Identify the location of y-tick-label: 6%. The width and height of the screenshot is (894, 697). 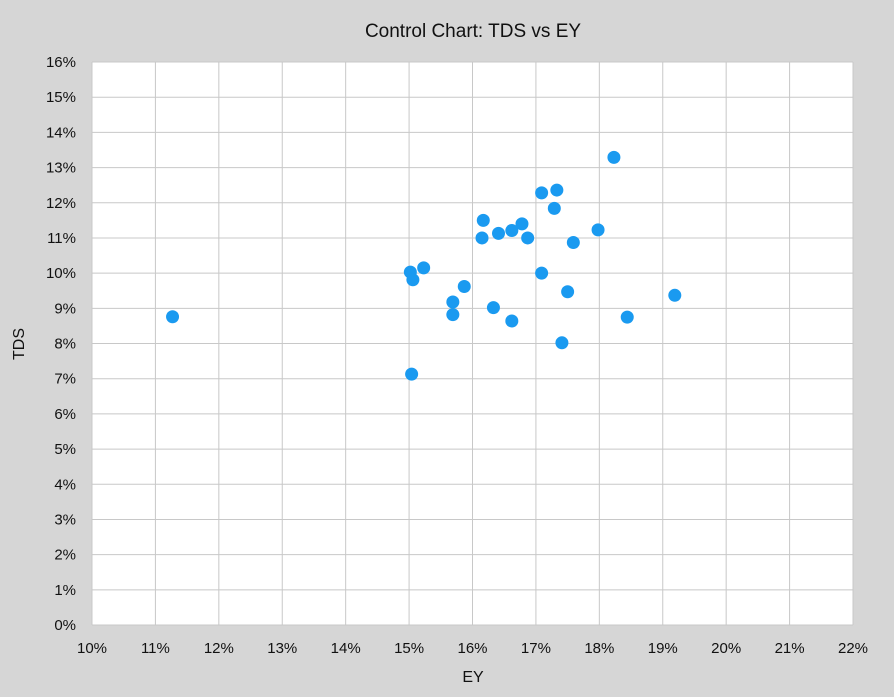
(65, 414).